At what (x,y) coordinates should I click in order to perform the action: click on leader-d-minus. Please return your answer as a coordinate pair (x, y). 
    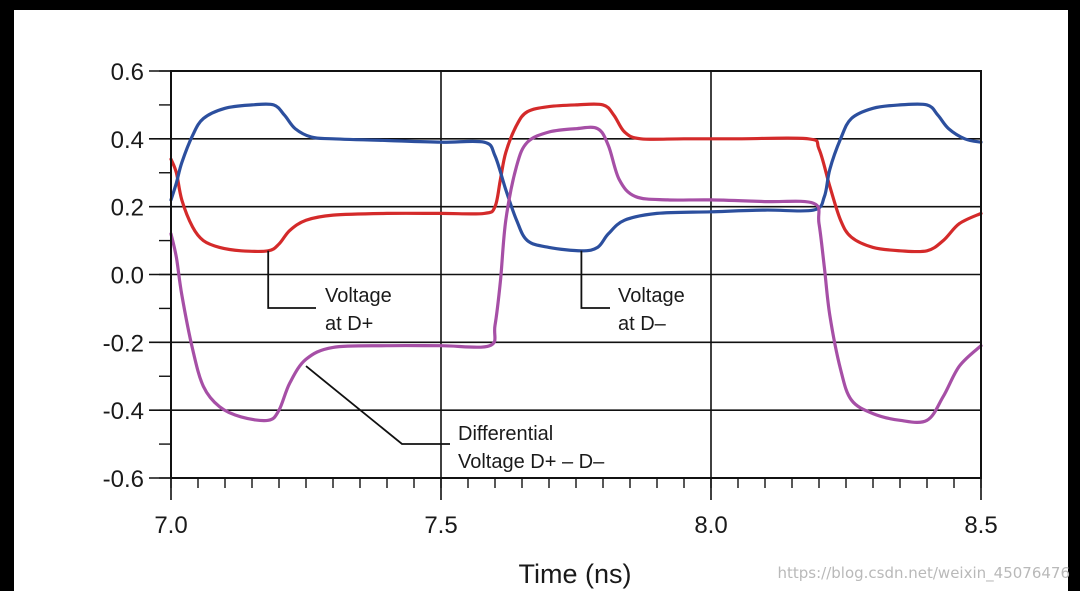
    Looking at the image, I should click on (595, 279).